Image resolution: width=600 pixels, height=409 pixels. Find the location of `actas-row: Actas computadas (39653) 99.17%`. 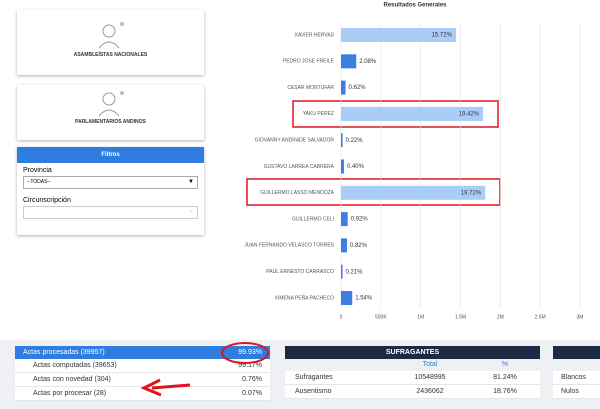

actas-row: Actas computadas (39653) 99.17% is located at coordinates (142, 366).